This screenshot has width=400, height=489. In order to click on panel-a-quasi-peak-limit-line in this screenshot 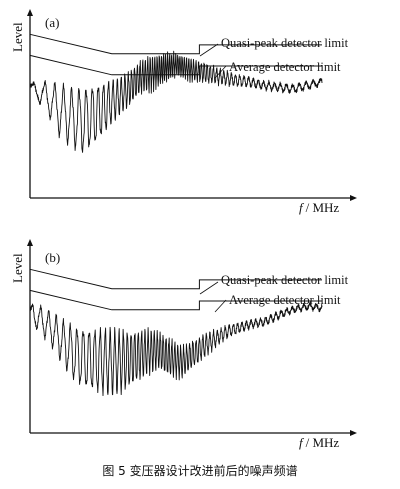, I will do `click(175, 44)`.